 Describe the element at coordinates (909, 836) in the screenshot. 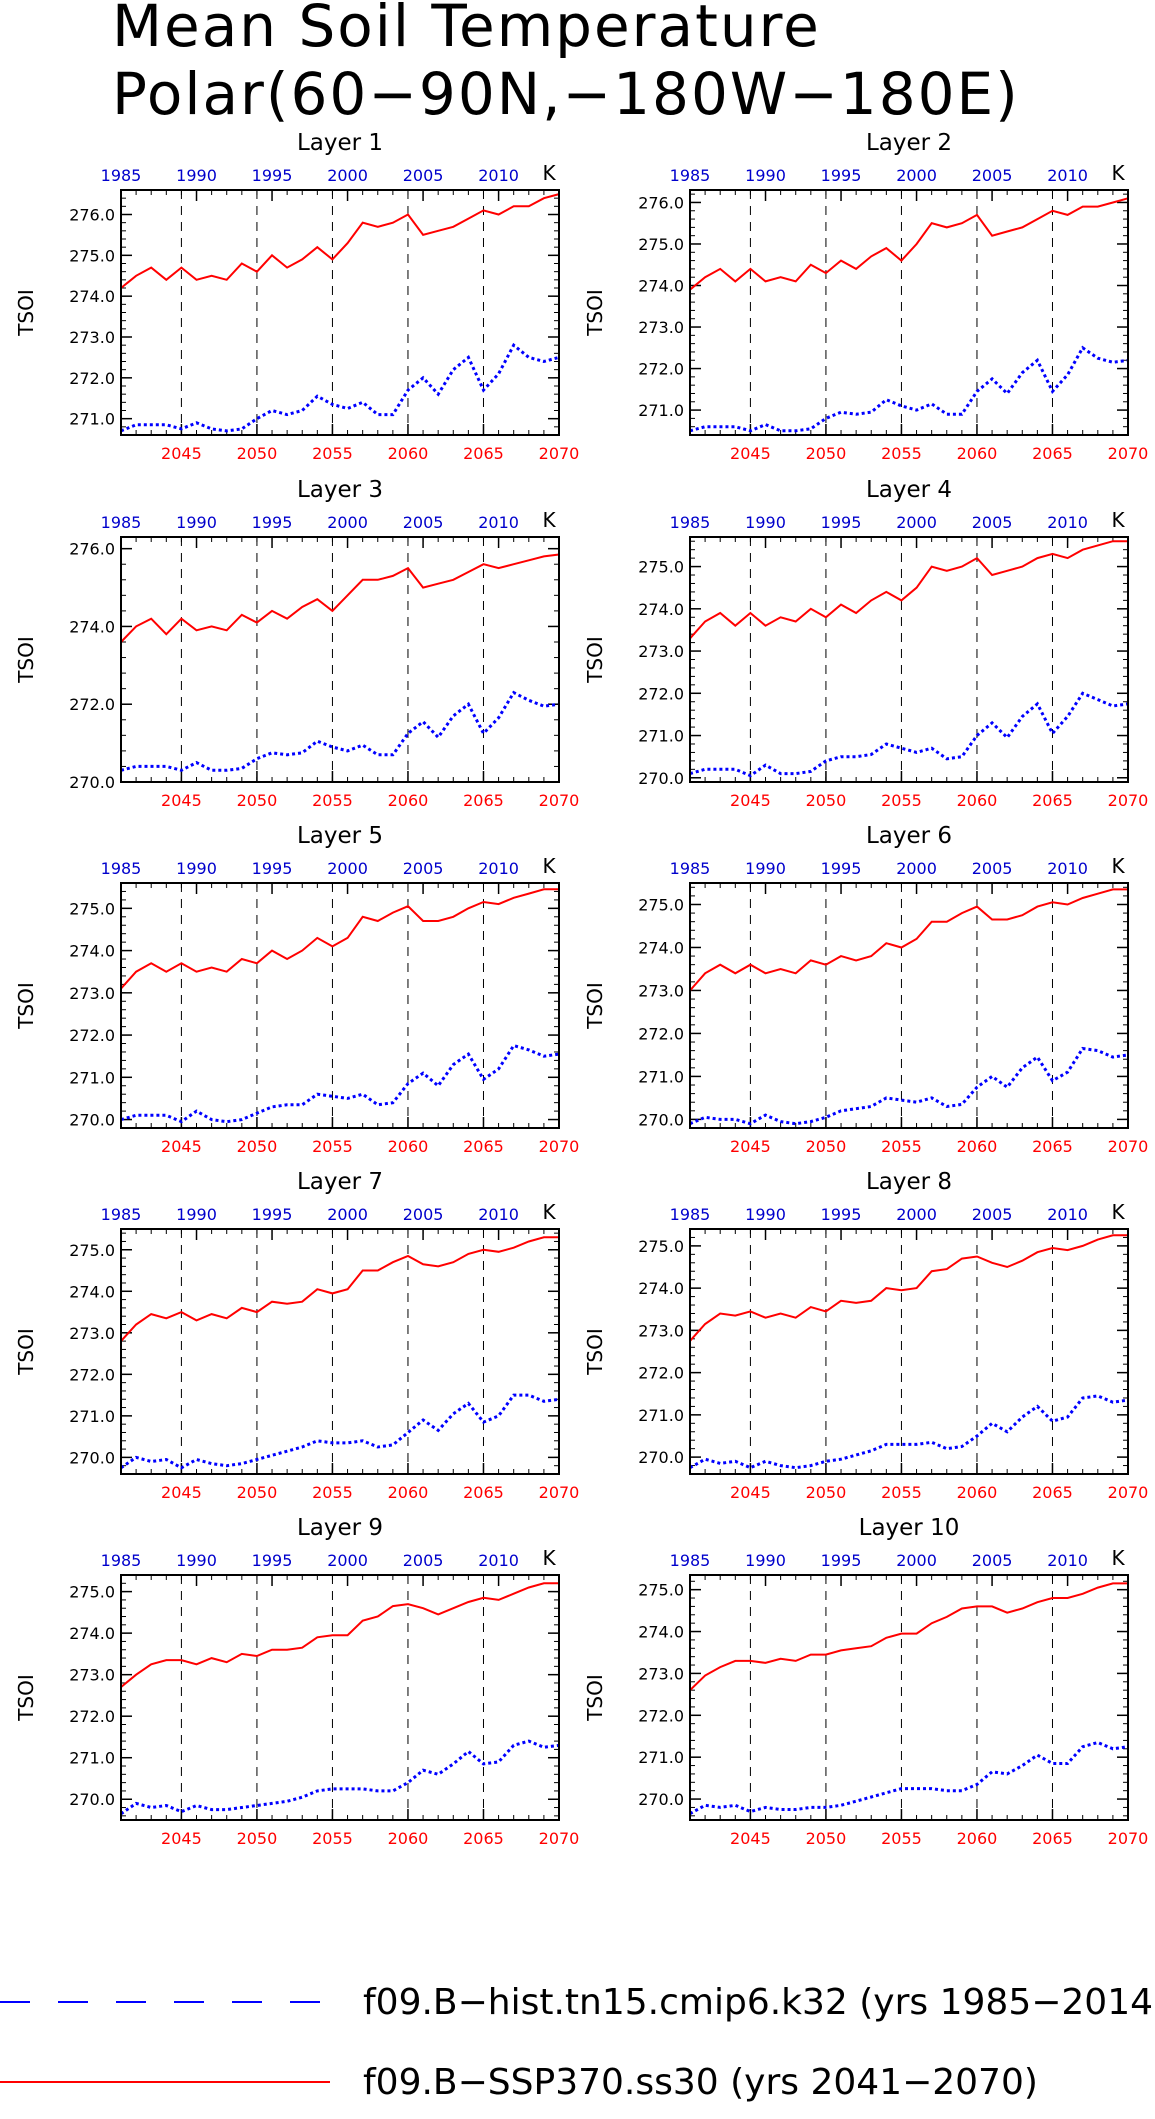

I see `panel-title: Layer 6` at that location.